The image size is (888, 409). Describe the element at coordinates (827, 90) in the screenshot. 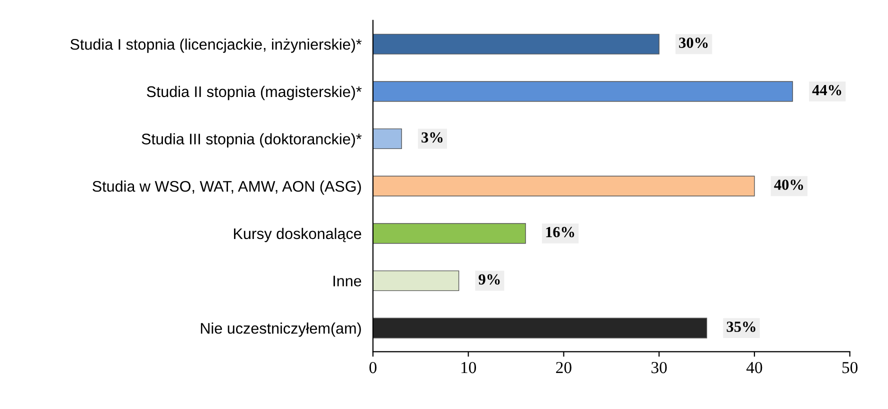

I see `data-label: 44%` at that location.